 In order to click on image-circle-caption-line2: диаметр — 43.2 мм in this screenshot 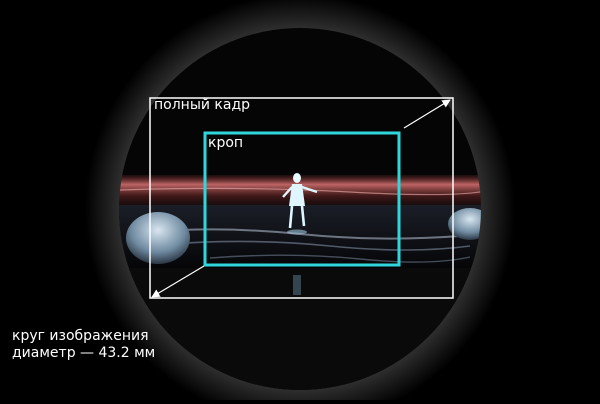, I will do `click(84, 353)`.